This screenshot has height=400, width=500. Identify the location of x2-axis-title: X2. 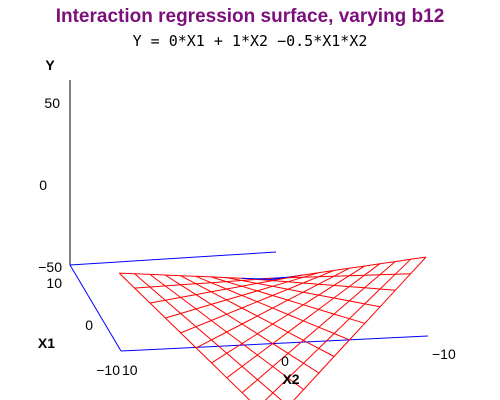
(290, 379).